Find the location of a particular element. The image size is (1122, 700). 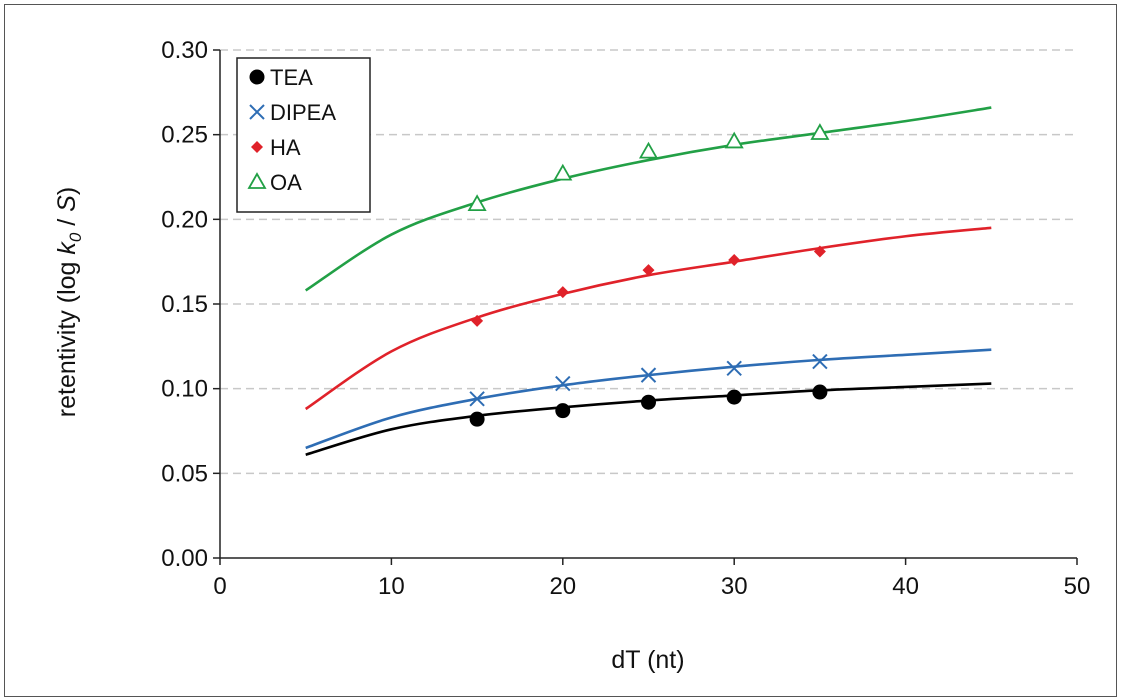

y-axis-title-k: k is located at coordinates (67, 248).